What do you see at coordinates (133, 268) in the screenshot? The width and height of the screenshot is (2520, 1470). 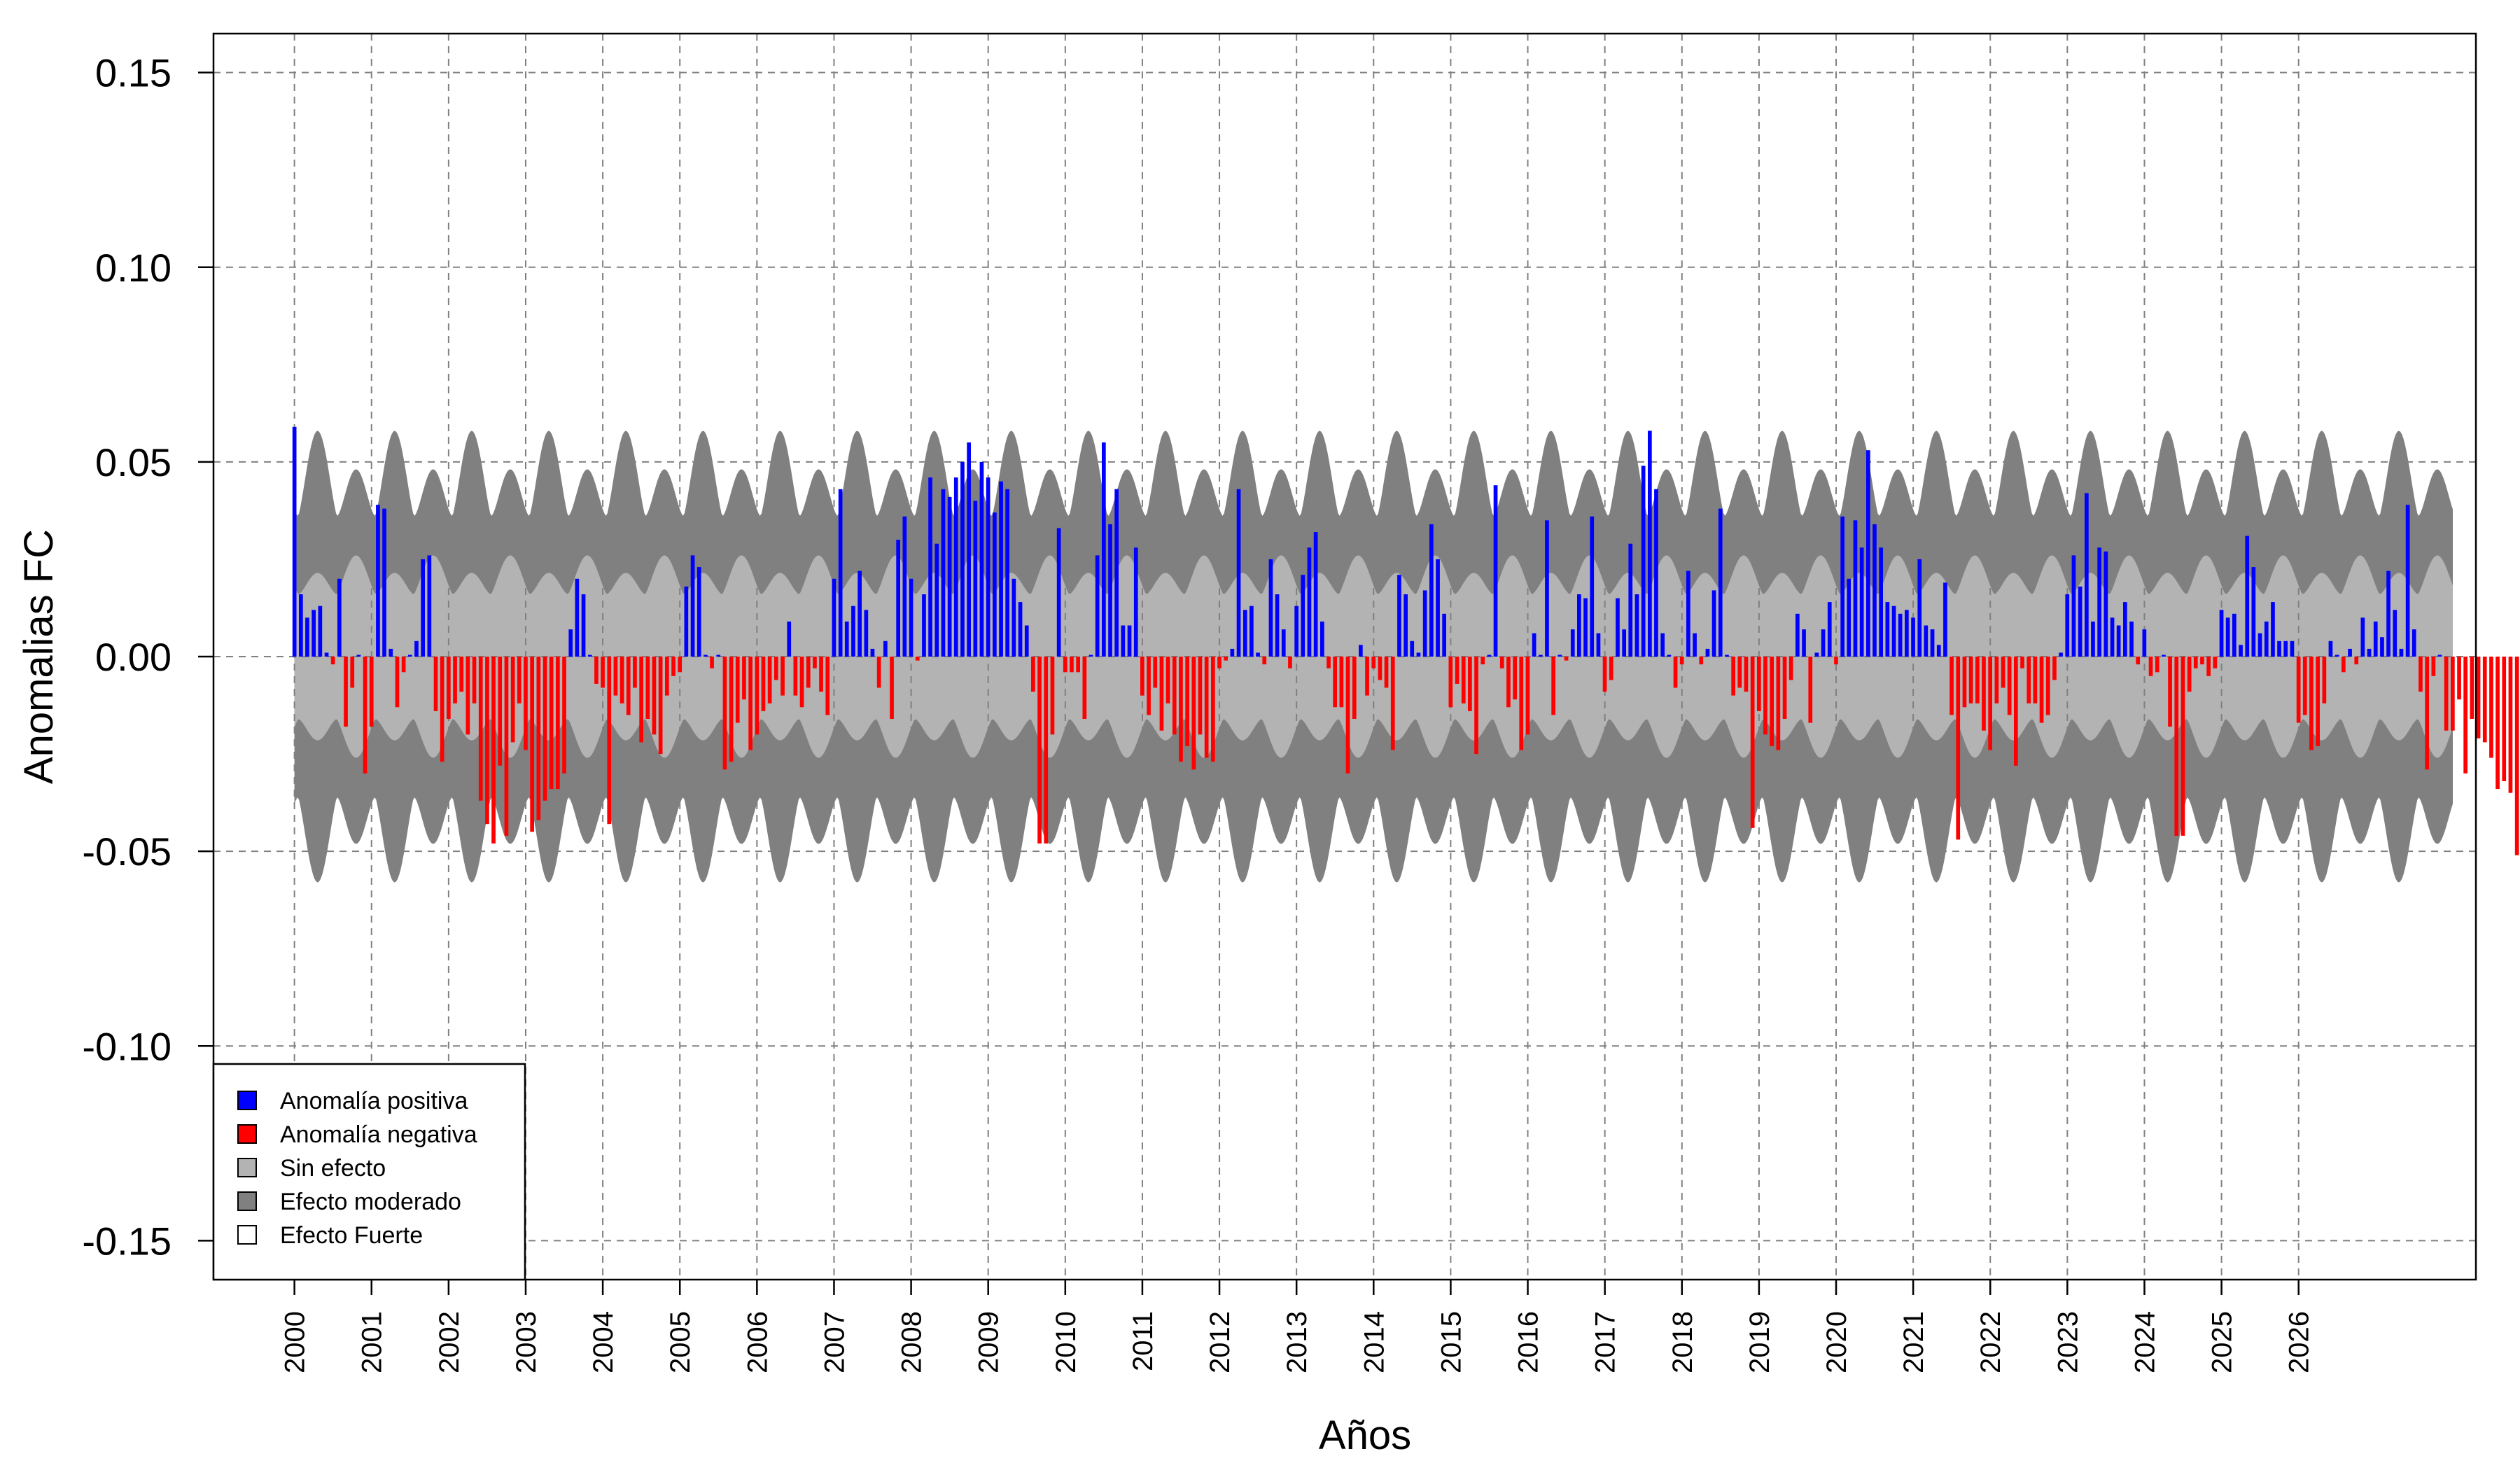 I see `y-tick-label-5: 0.10` at bounding box center [133, 268].